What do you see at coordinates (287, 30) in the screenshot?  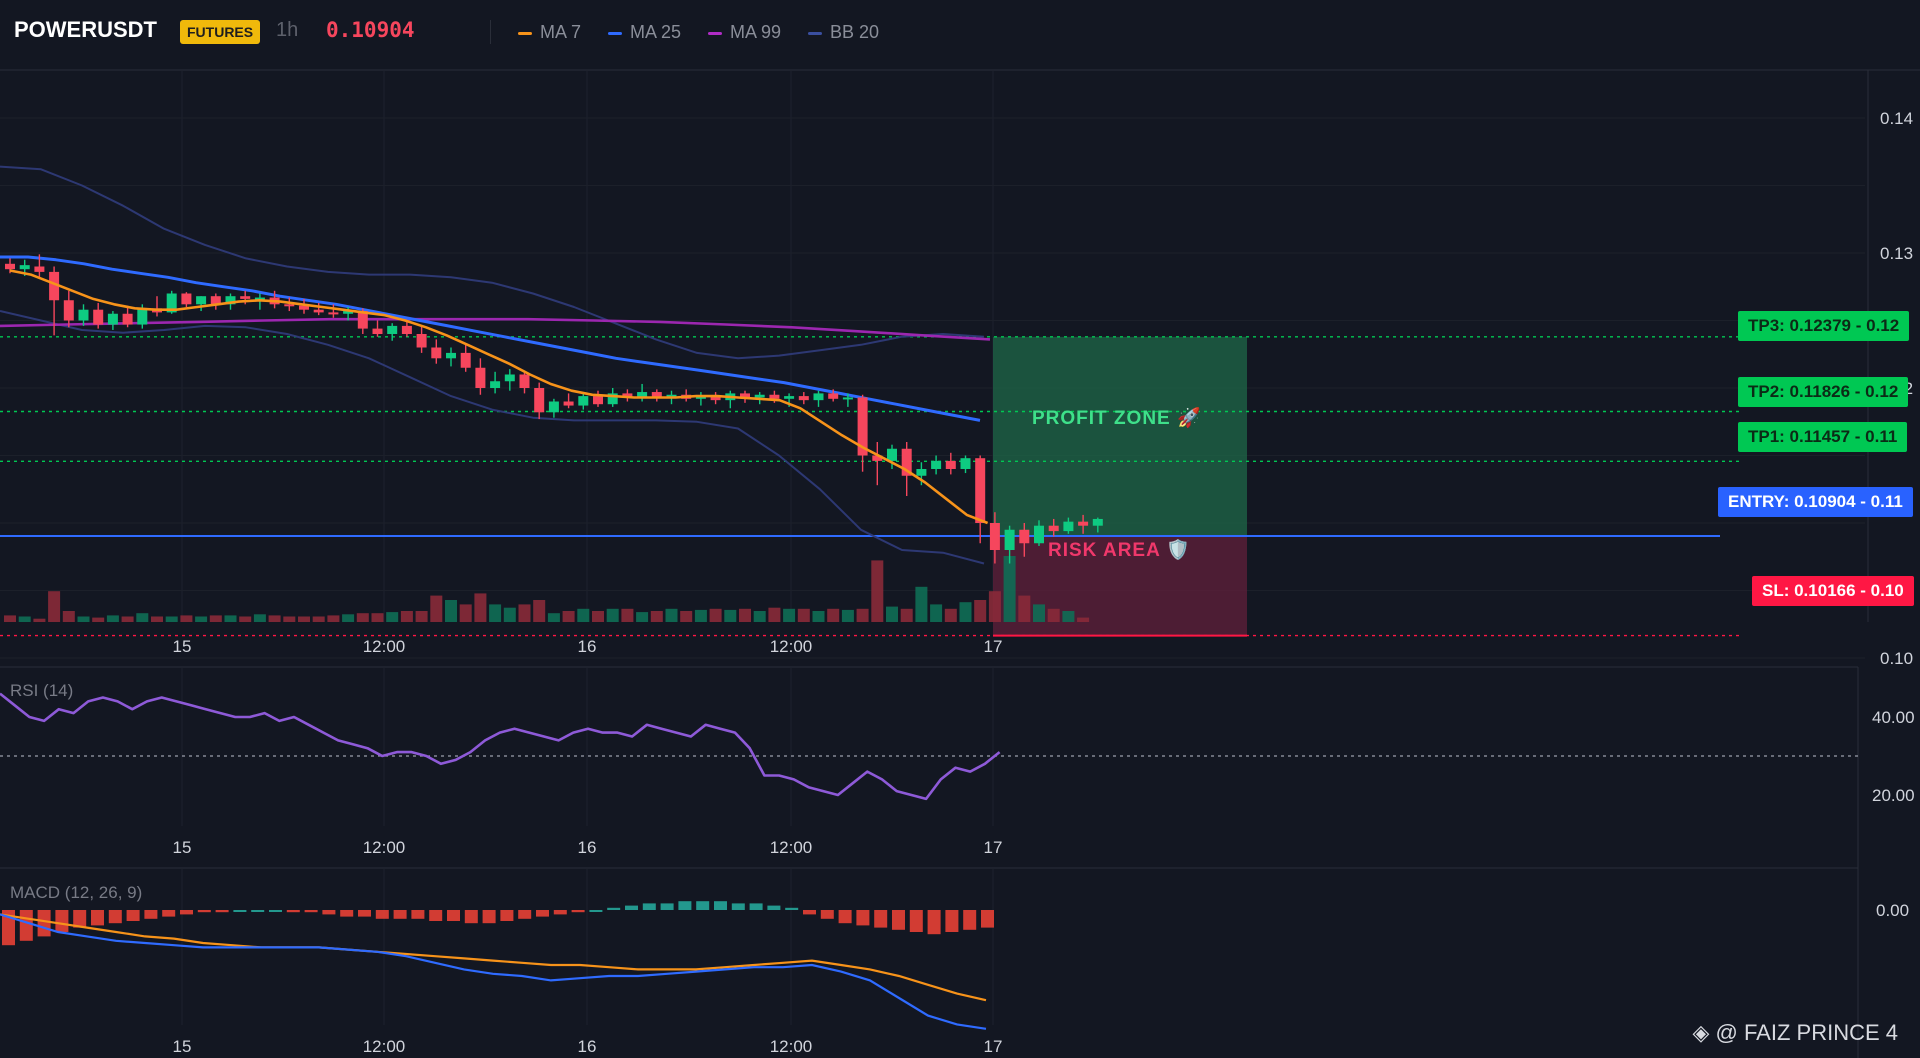 I see `timeframe-selector: 1h` at bounding box center [287, 30].